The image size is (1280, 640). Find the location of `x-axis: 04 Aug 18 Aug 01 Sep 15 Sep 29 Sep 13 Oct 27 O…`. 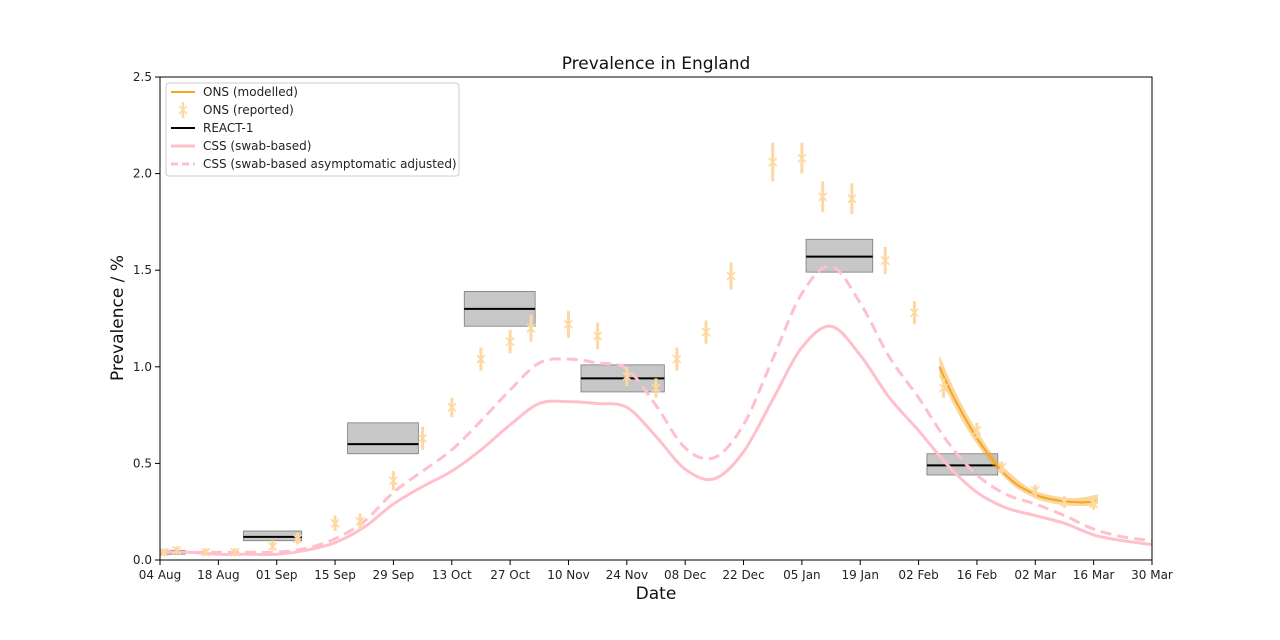

x-axis: 04 Aug 18 Aug 01 Sep 15 Sep 29 Sep 13 Oct 27 O… is located at coordinates (656, 571).